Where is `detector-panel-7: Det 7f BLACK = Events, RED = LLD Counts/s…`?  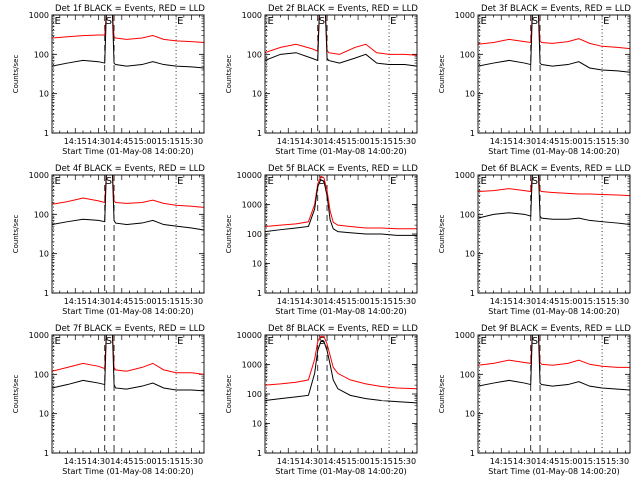
detector-panel-7: Det 7f BLACK = Events, RED = LLD Counts/s… is located at coordinates (108, 400).